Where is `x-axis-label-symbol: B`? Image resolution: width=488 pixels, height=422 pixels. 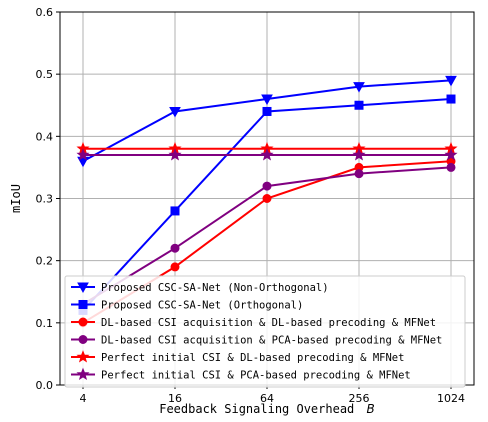 x-axis-label-symbol: B is located at coordinates (371, 409).